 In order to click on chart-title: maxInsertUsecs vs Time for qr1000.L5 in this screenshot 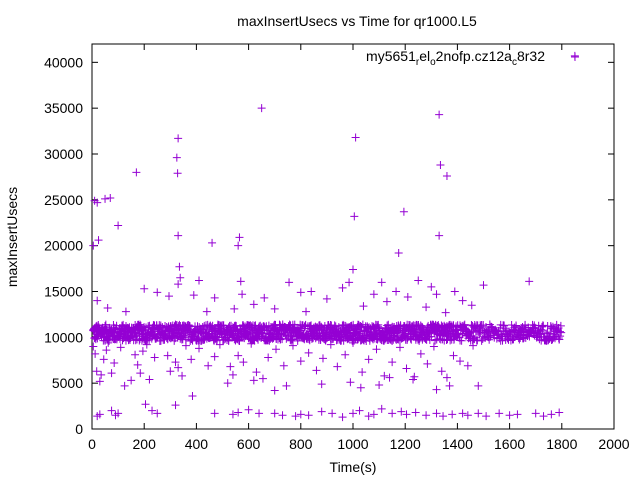, I will do `click(357, 21)`.